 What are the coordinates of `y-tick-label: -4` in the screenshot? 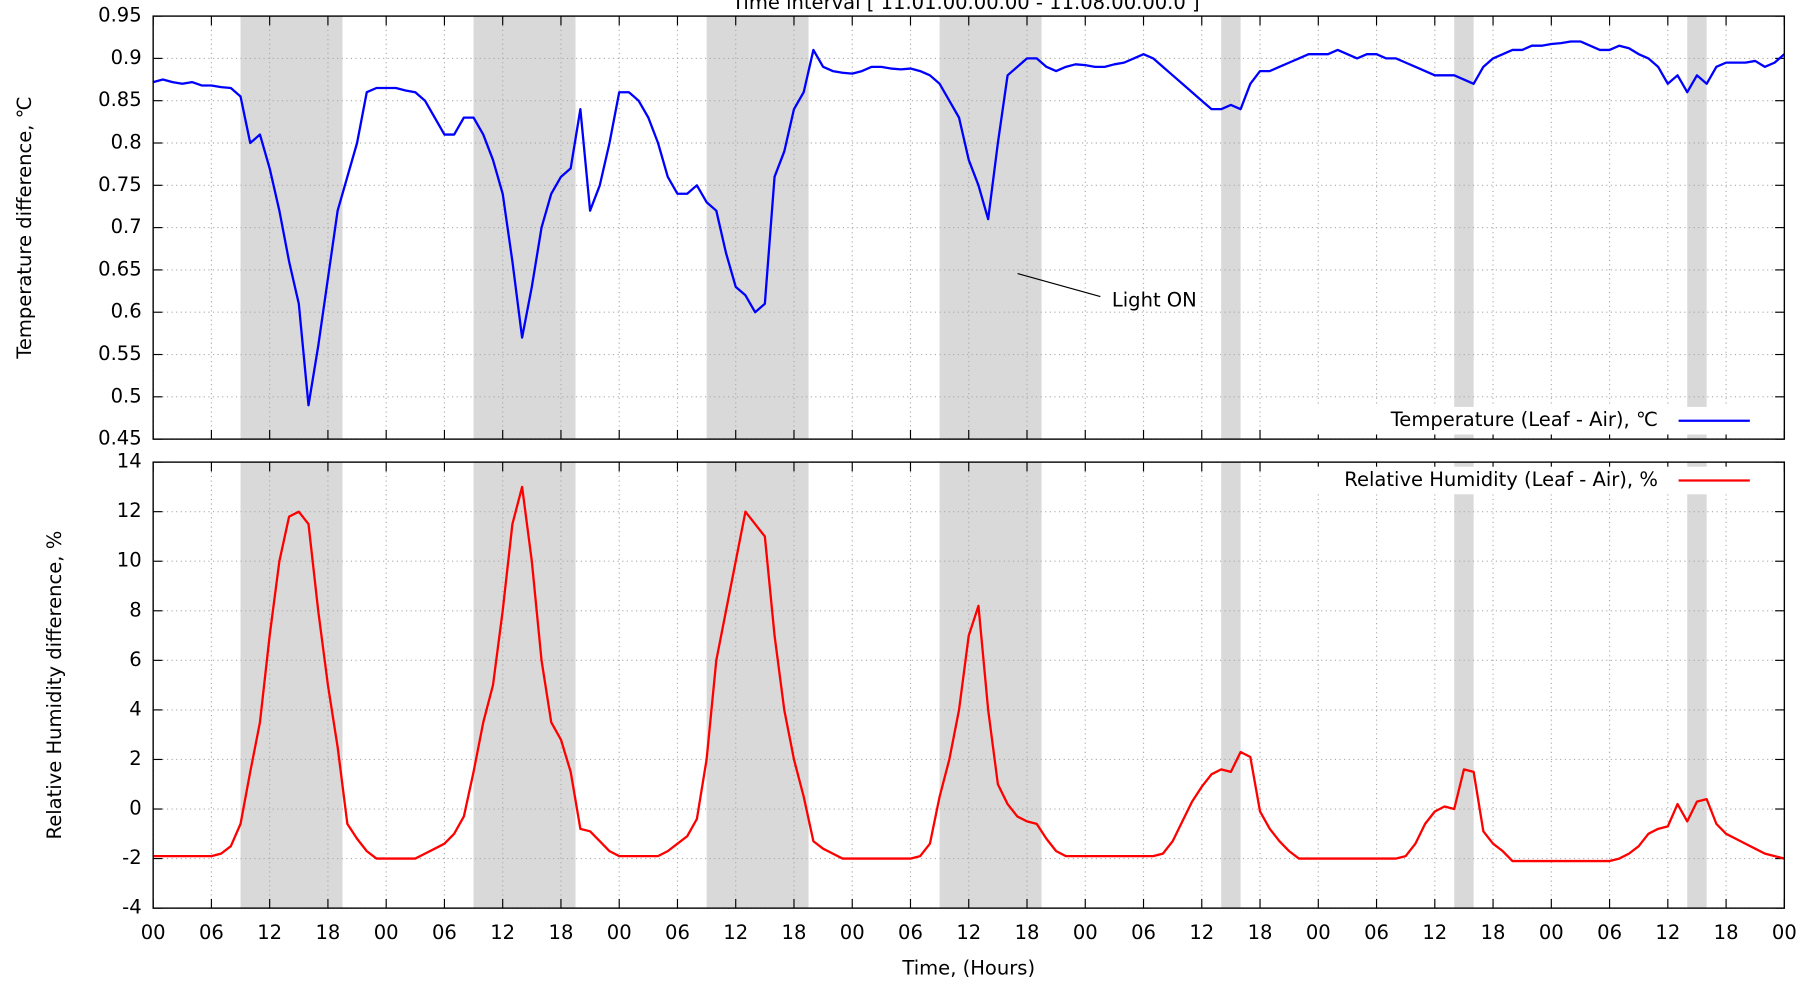 It's located at (131, 907).